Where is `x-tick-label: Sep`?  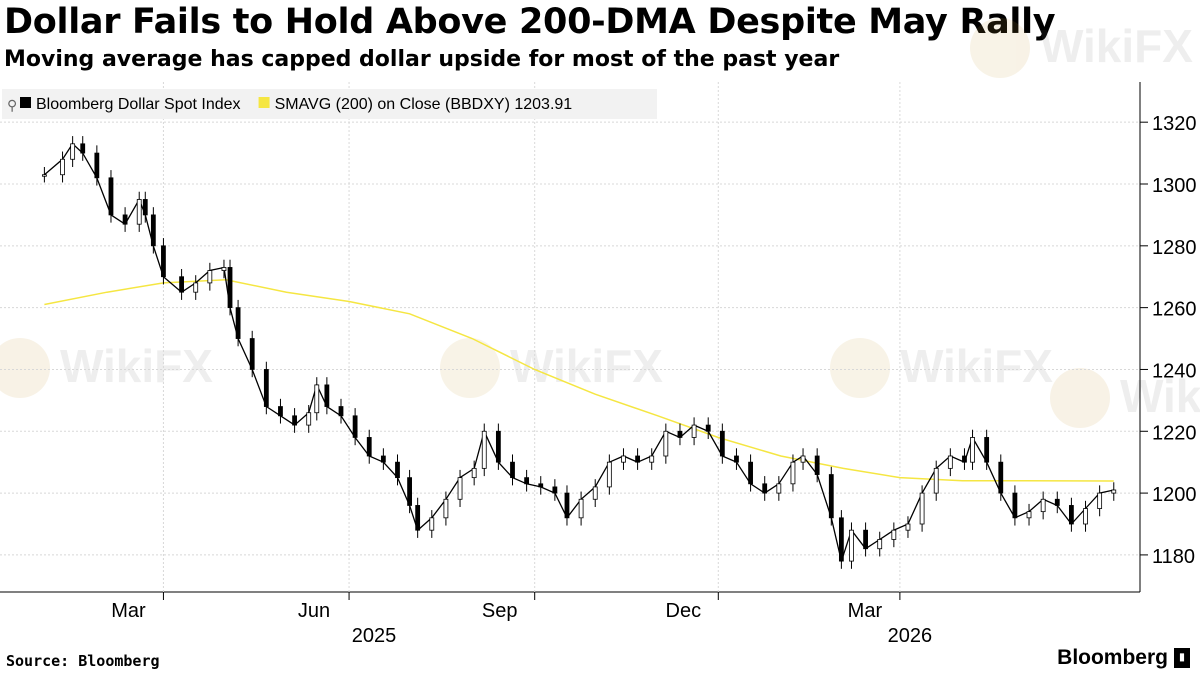
x-tick-label: Sep is located at coordinates (500, 611).